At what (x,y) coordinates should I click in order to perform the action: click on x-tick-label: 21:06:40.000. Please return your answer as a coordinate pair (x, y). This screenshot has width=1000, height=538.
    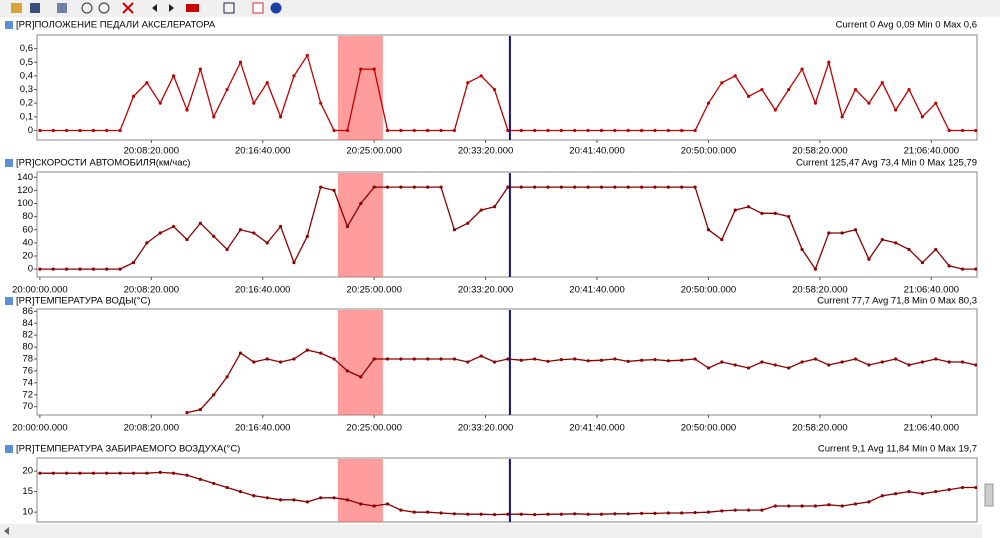
    Looking at the image, I should click on (931, 428).